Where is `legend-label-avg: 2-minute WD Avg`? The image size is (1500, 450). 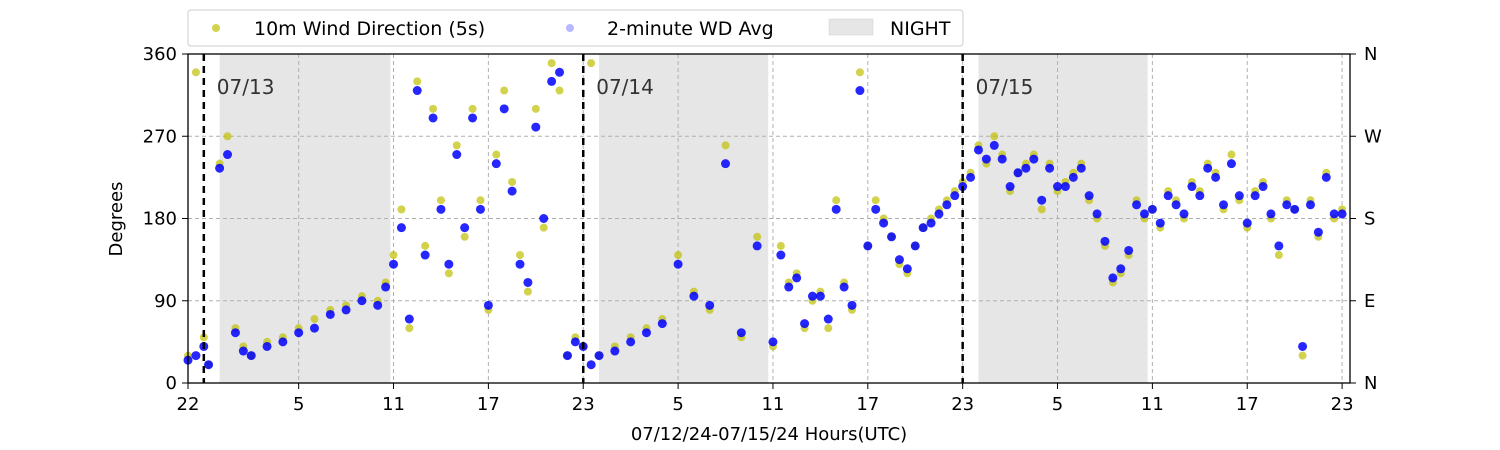 legend-label-avg: 2-minute WD Avg is located at coordinates (690, 29).